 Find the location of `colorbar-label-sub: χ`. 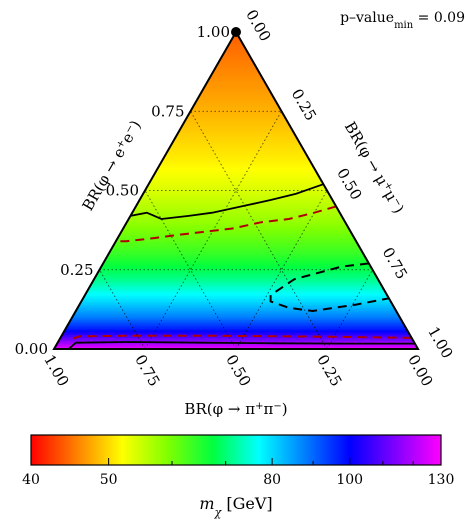

colorbar-label-sub: χ is located at coordinates (218, 512).